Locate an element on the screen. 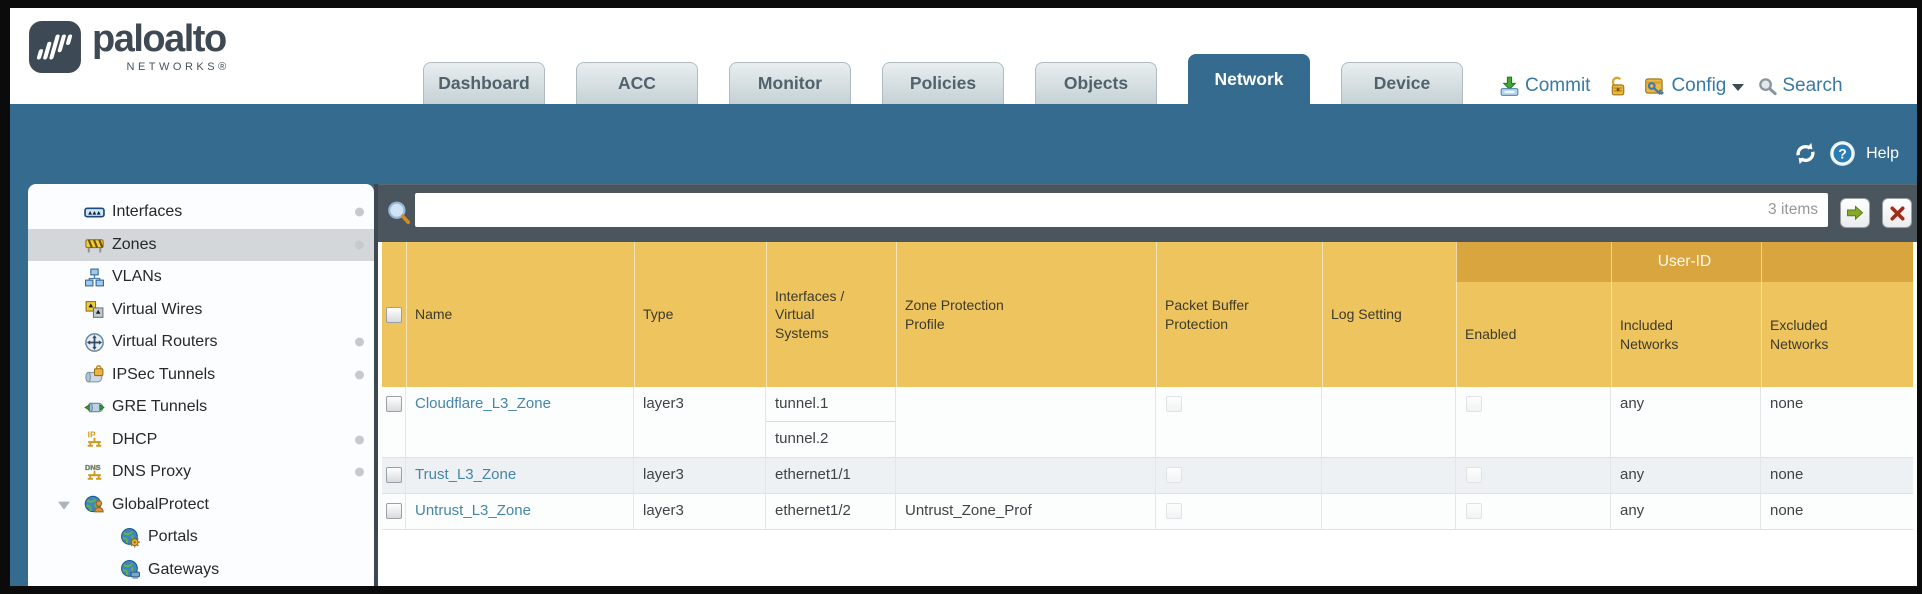  filter-bar: 3 items is located at coordinates (1147, 213).